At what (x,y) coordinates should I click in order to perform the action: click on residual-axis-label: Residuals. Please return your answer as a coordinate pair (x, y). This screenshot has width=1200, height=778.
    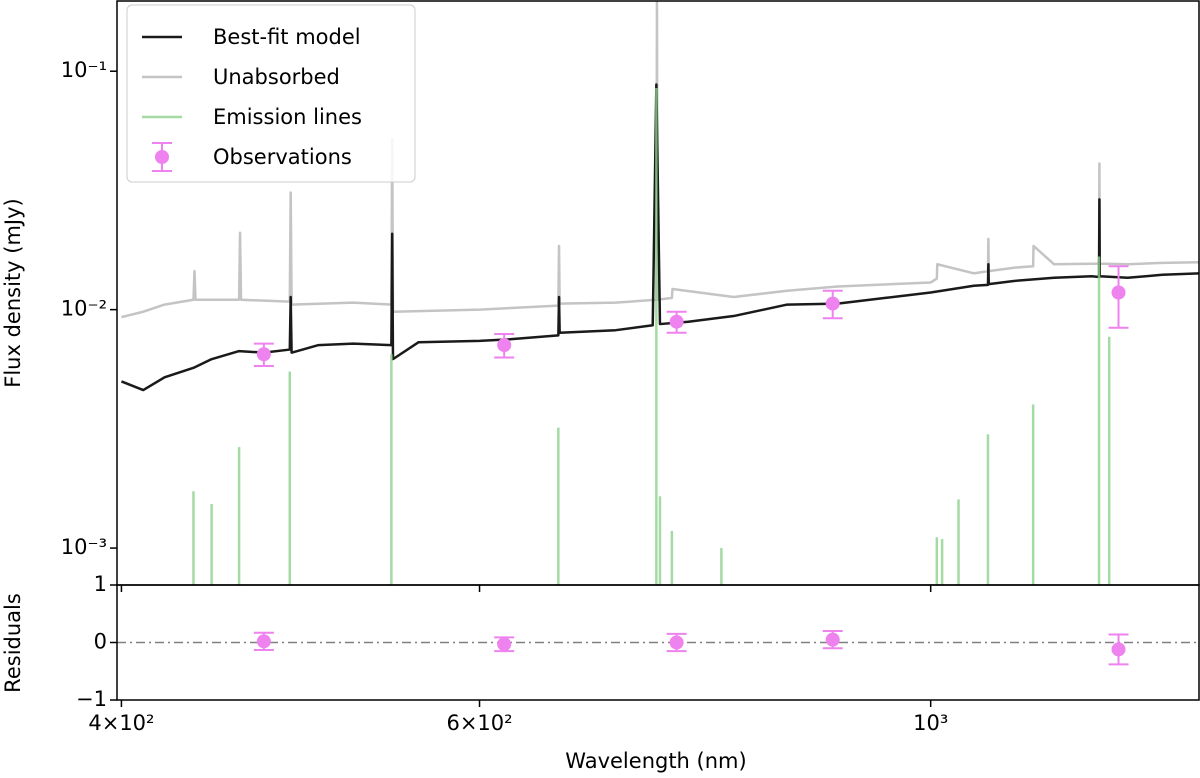
    Looking at the image, I should click on (13, 643).